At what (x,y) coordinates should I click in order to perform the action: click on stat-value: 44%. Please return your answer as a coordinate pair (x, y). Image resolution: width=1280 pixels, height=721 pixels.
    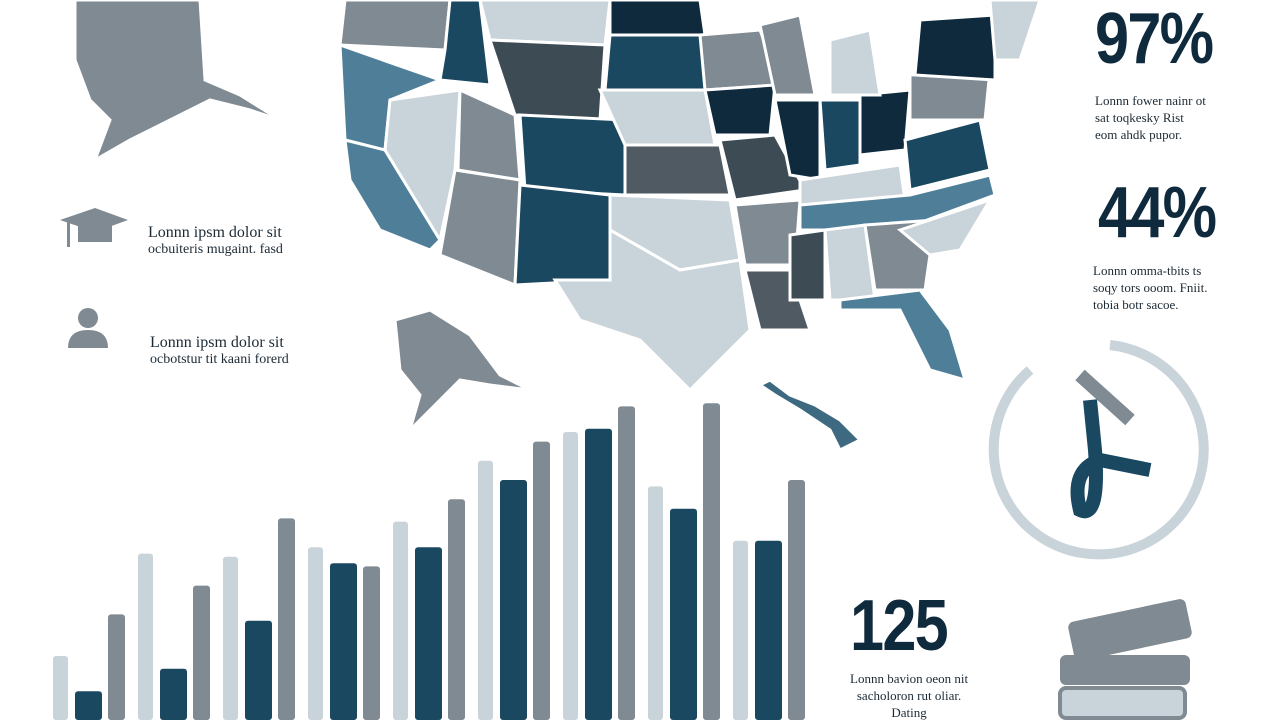
    Looking at the image, I should click on (1157, 213).